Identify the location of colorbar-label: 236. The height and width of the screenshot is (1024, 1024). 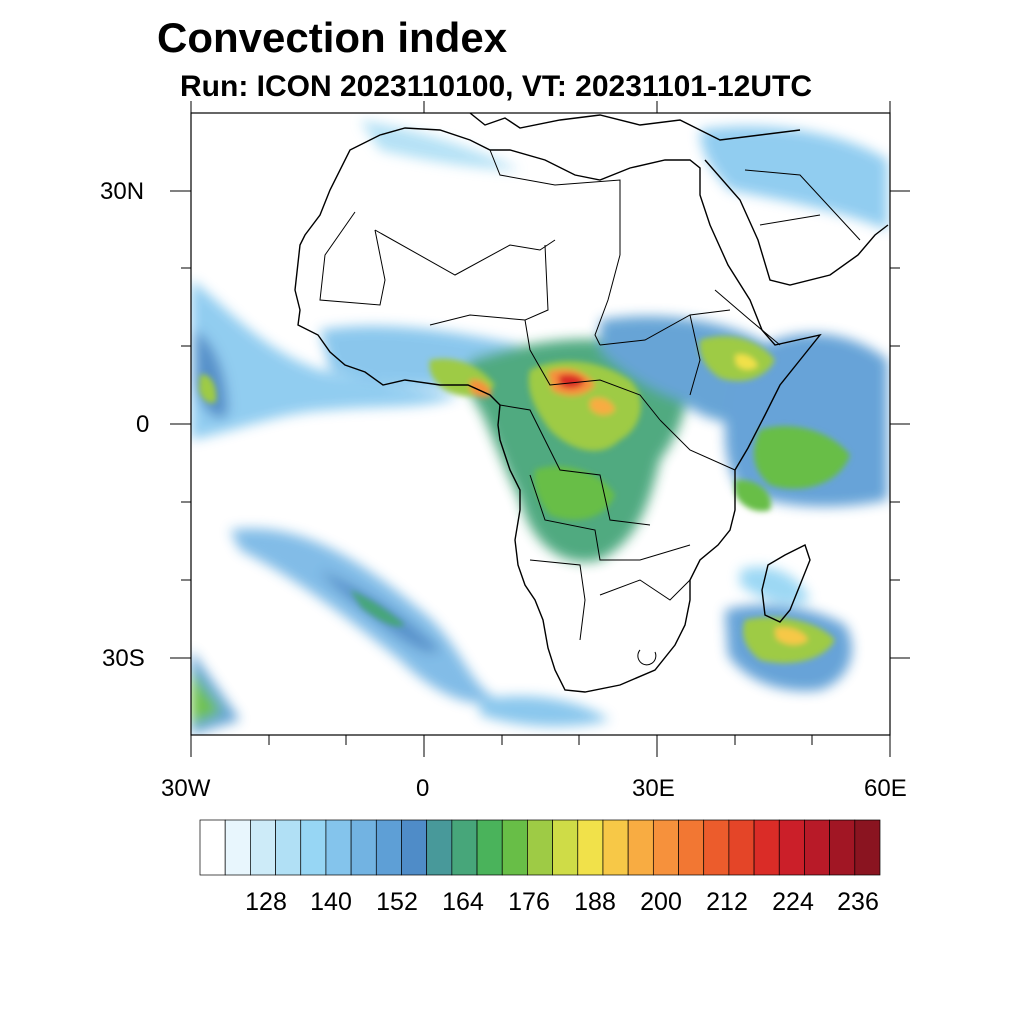
(858, 902).